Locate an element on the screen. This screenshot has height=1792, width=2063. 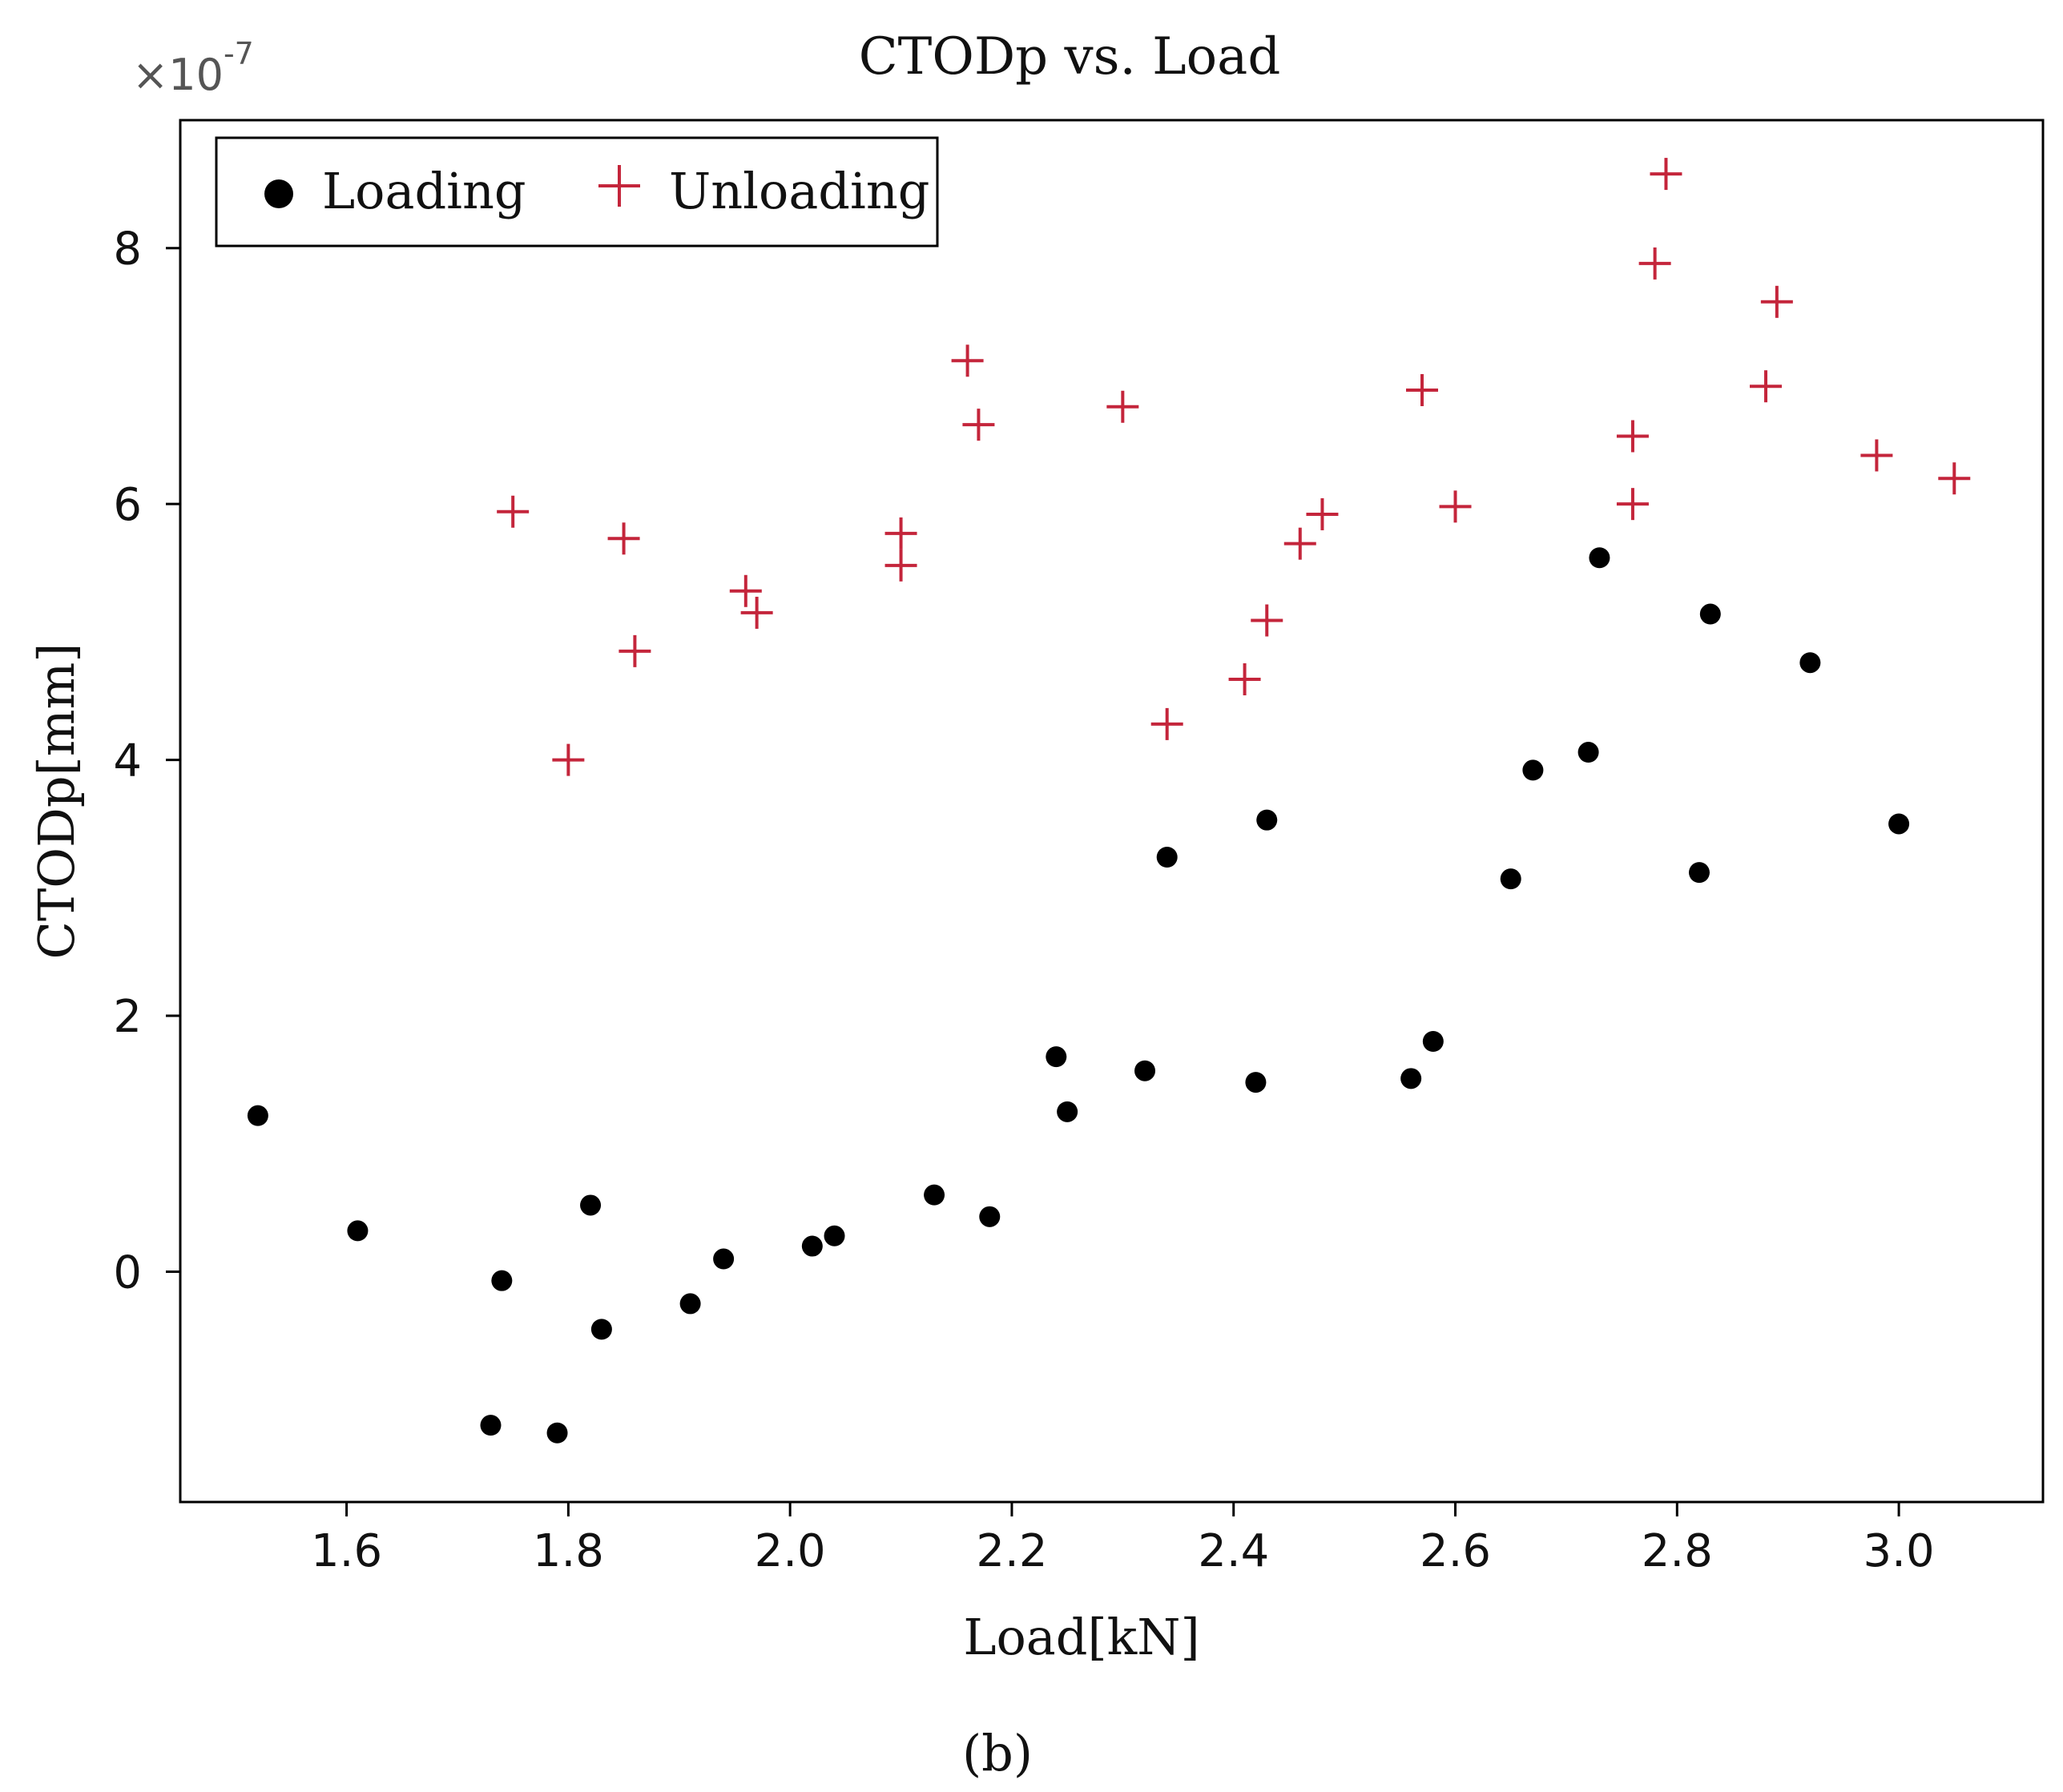
figure-caption: (b) is located at coordinates (997, 1753).